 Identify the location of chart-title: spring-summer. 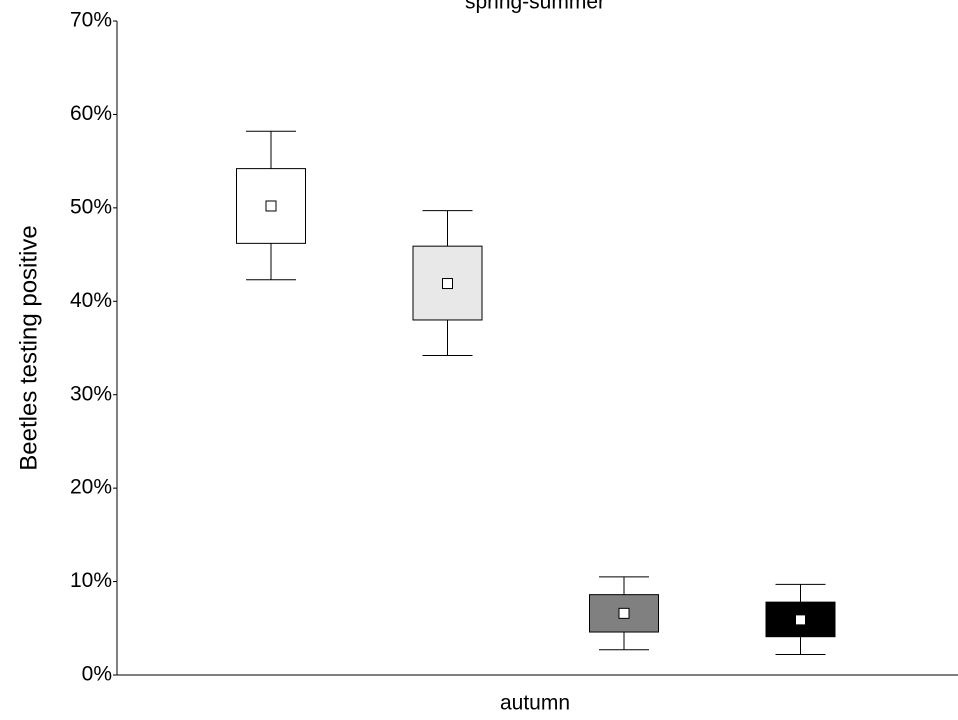
(535, 7).